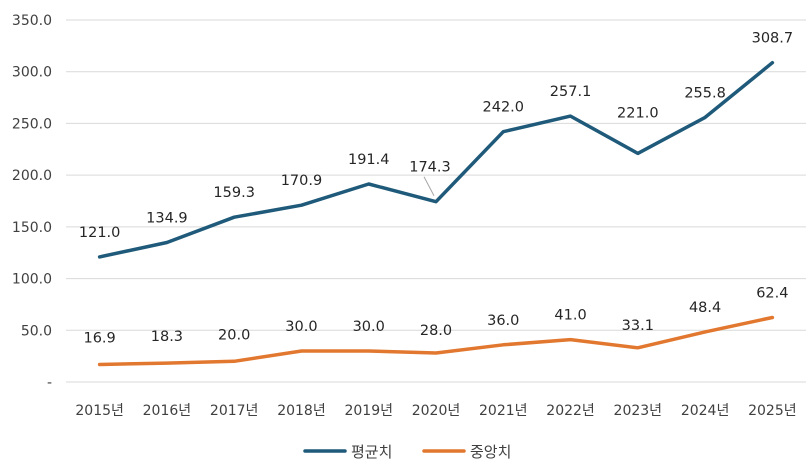  I want to click on data-label: 257.1, so click(571, 92).